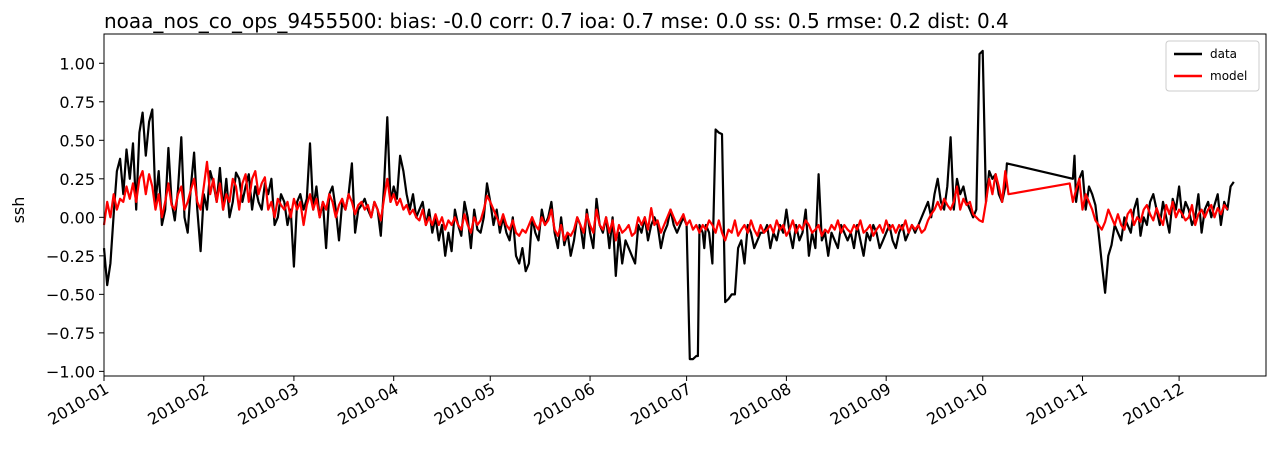 The image size is (1276, 453). What do you see at coordinates (70, 371) in the screenshot?
I see `y-tick-label: −1.00` at bounding box center [70, 371].